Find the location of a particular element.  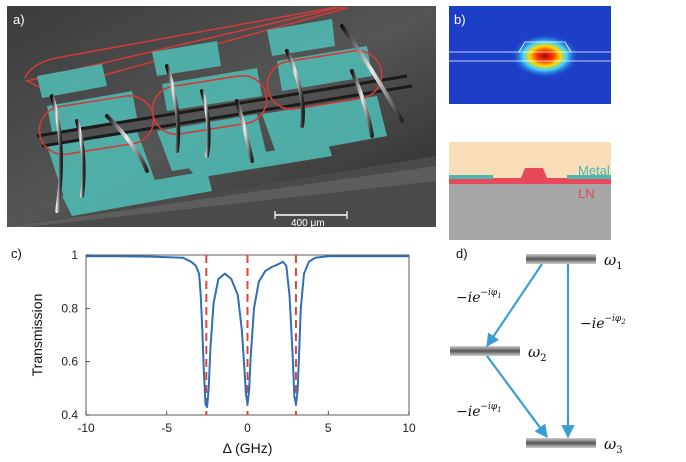

panel-a-label: a) is located at coordinates (19, 19).